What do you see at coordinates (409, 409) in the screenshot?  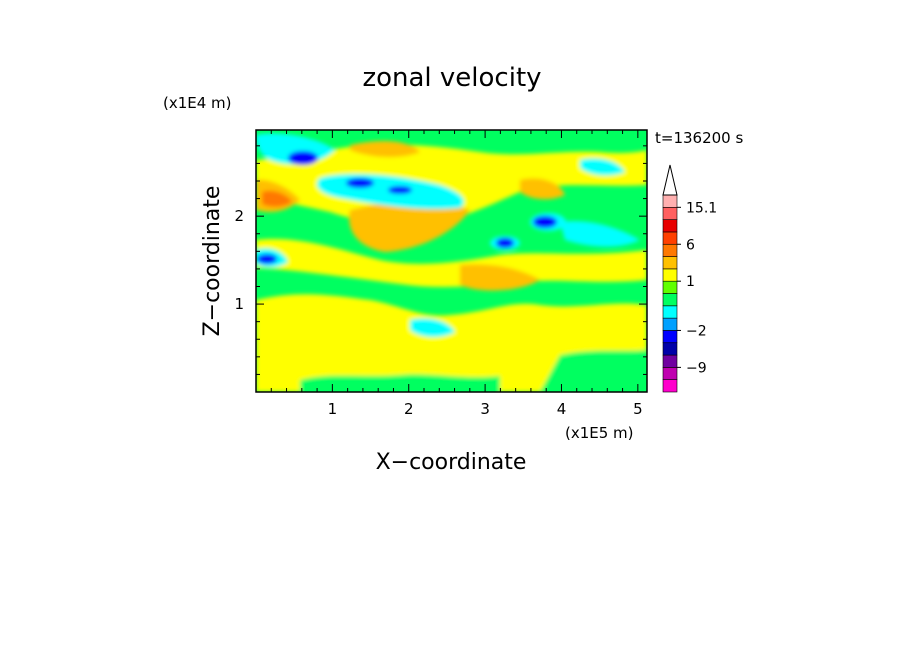 I see `x-tick-label: 2` at bounding box center [409, 409].